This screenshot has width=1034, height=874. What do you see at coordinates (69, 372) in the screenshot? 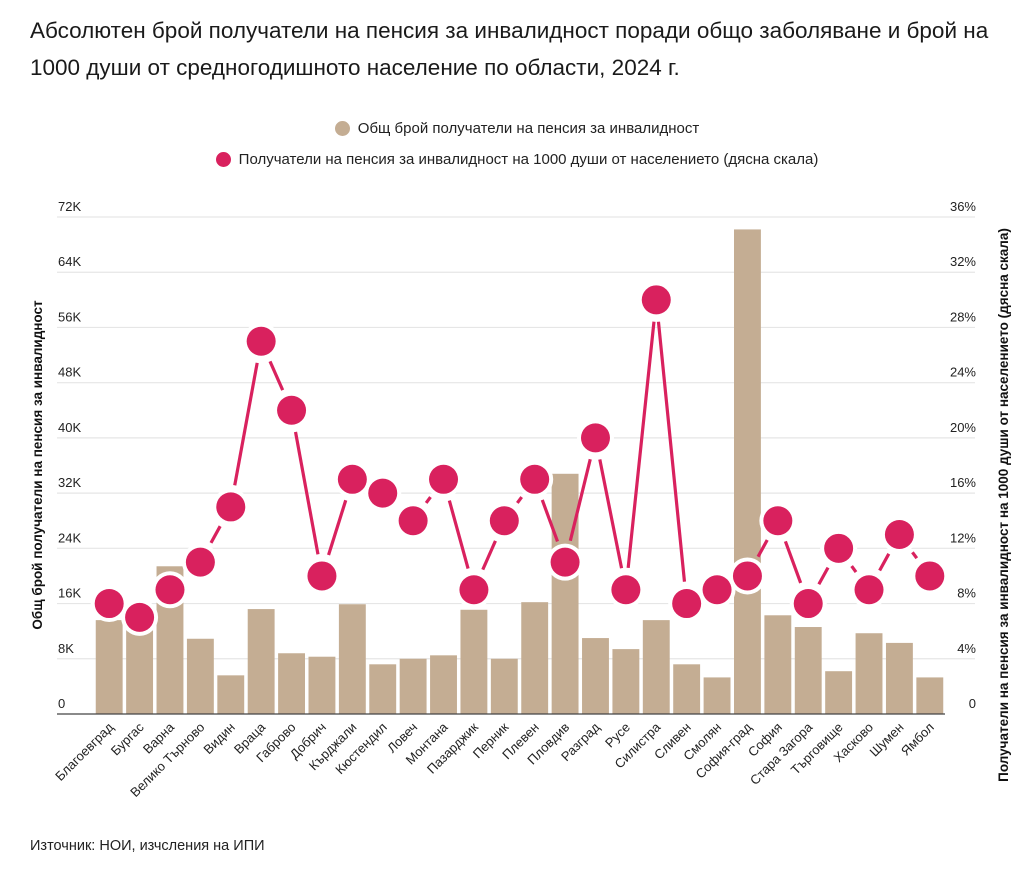
I see `y-tick-left: 48K` at bounding box center [69, 372].